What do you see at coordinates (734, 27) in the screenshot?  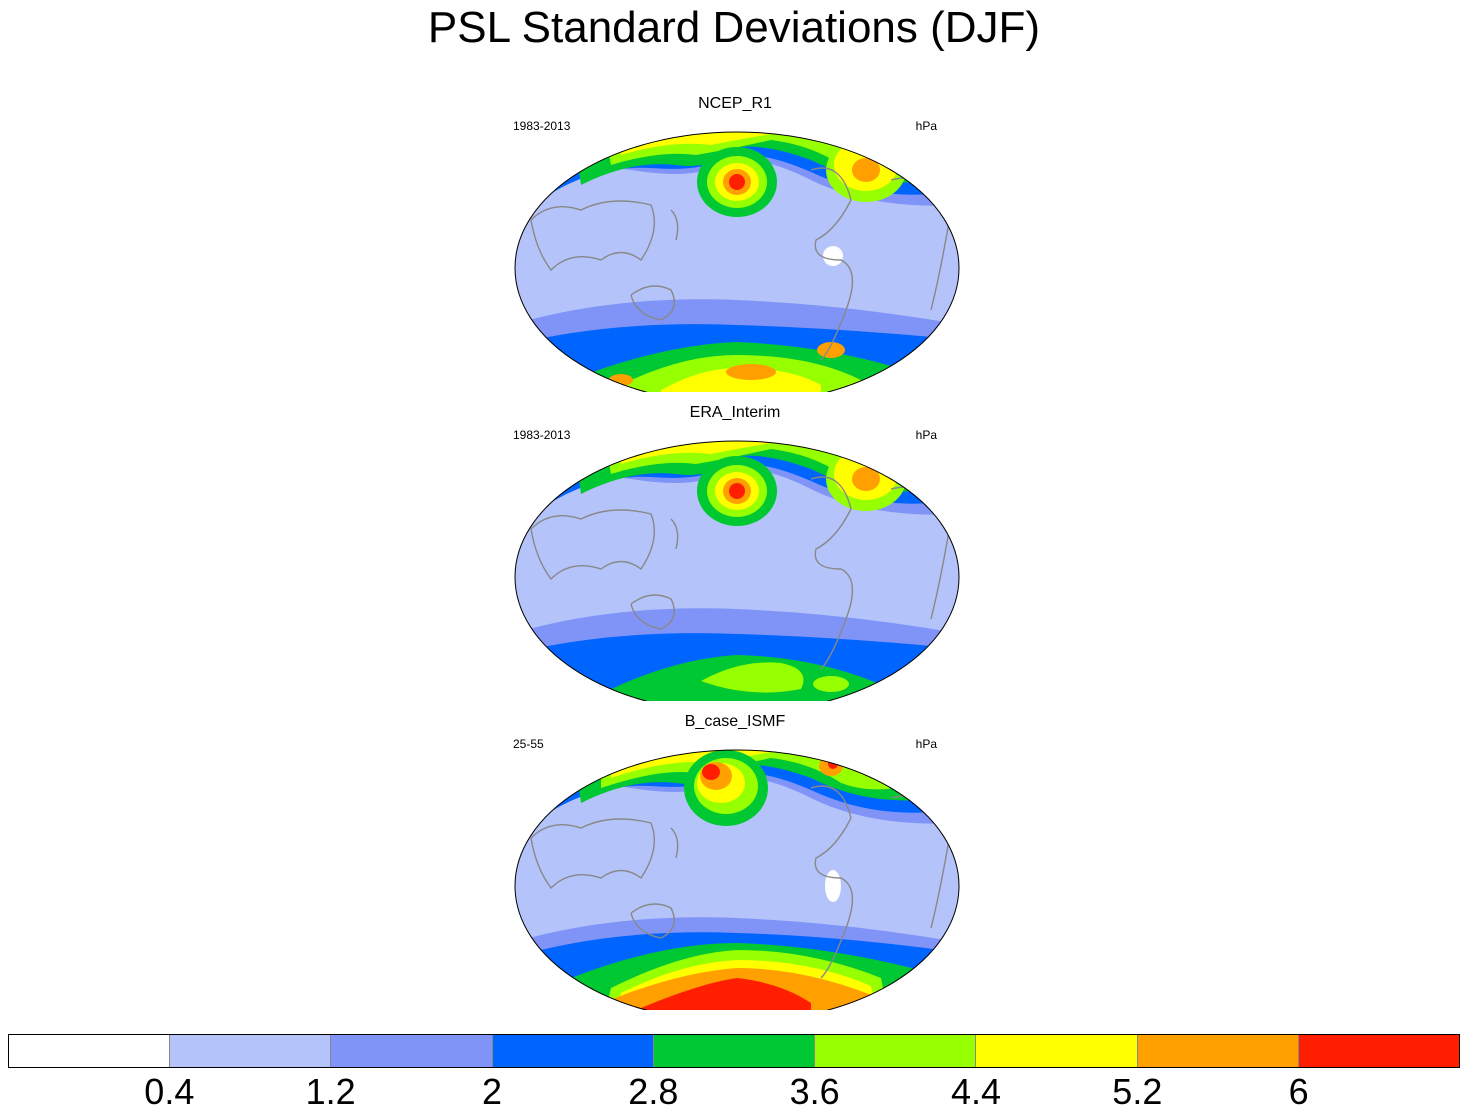 I see `main-title: PSL Standard Deviations (DJF)` at bounding box center [734, 27].